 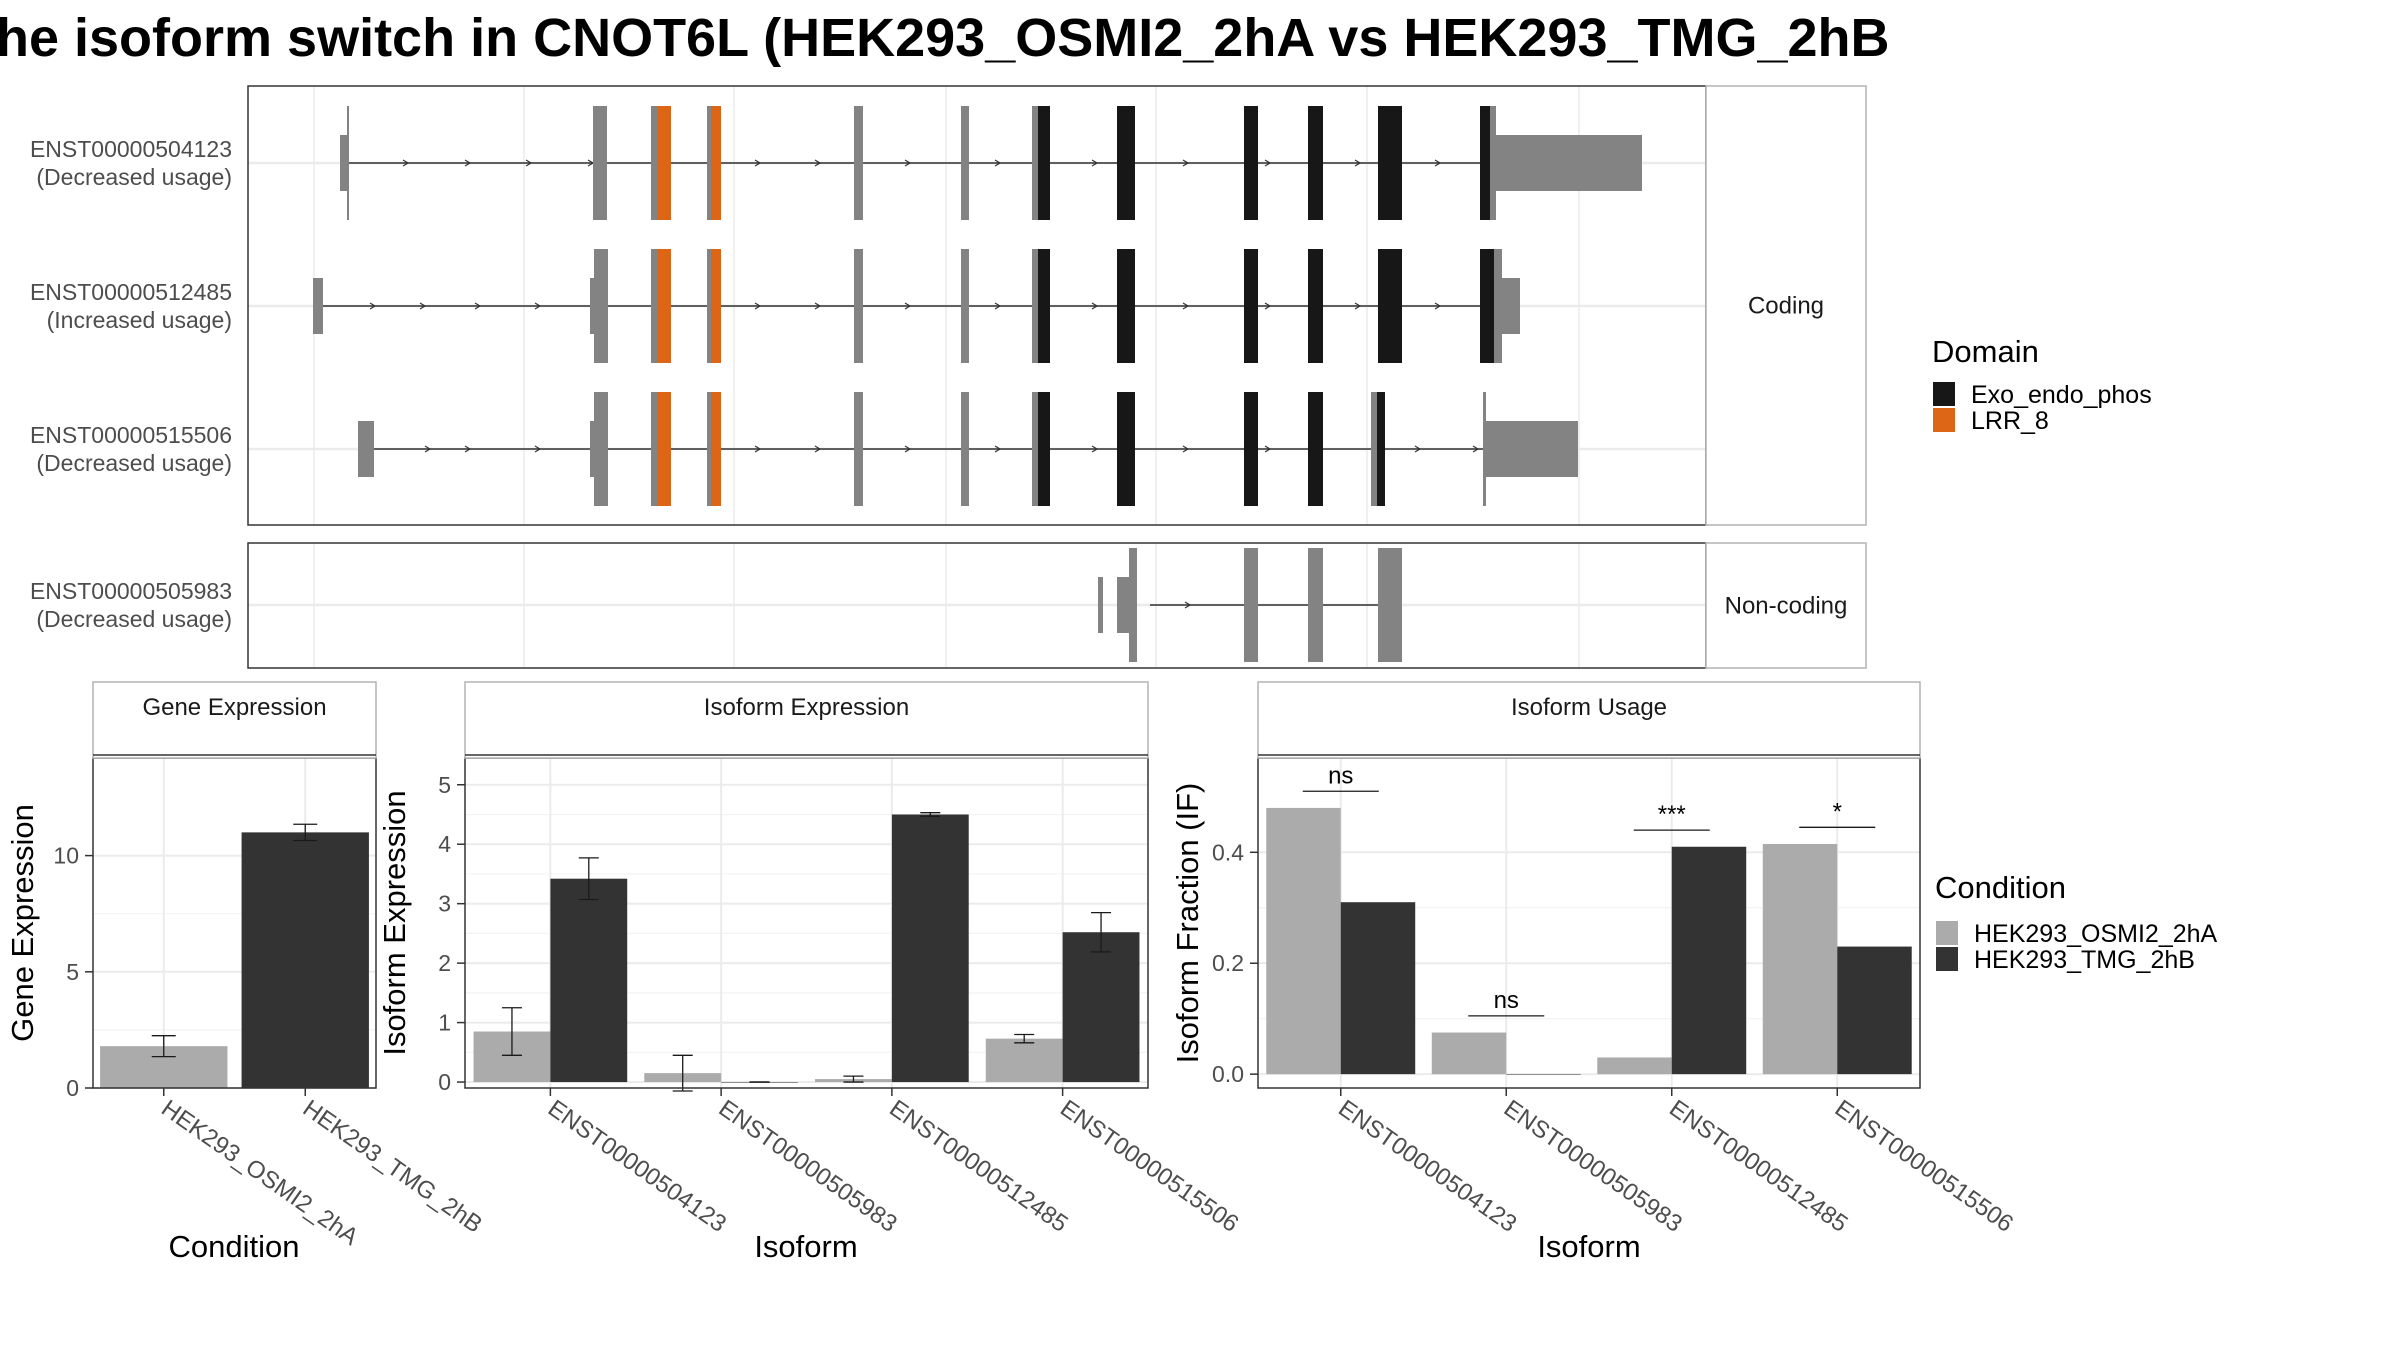 I want to click on x-tick-label: ENST00000515506, so click(x=1149, y=1166).